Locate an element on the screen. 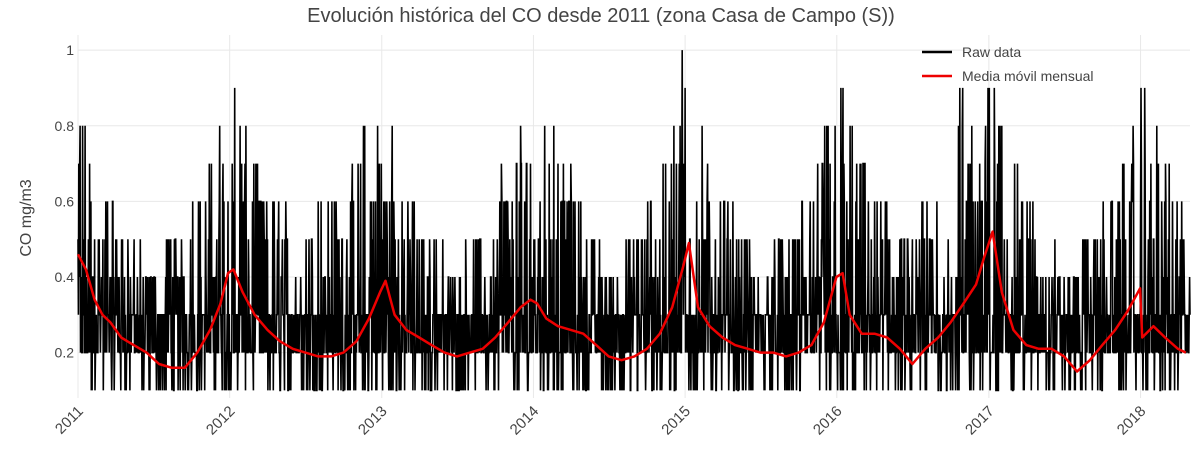  y-axis-label: CO mg/m3 is located at coordinates (26, 217).